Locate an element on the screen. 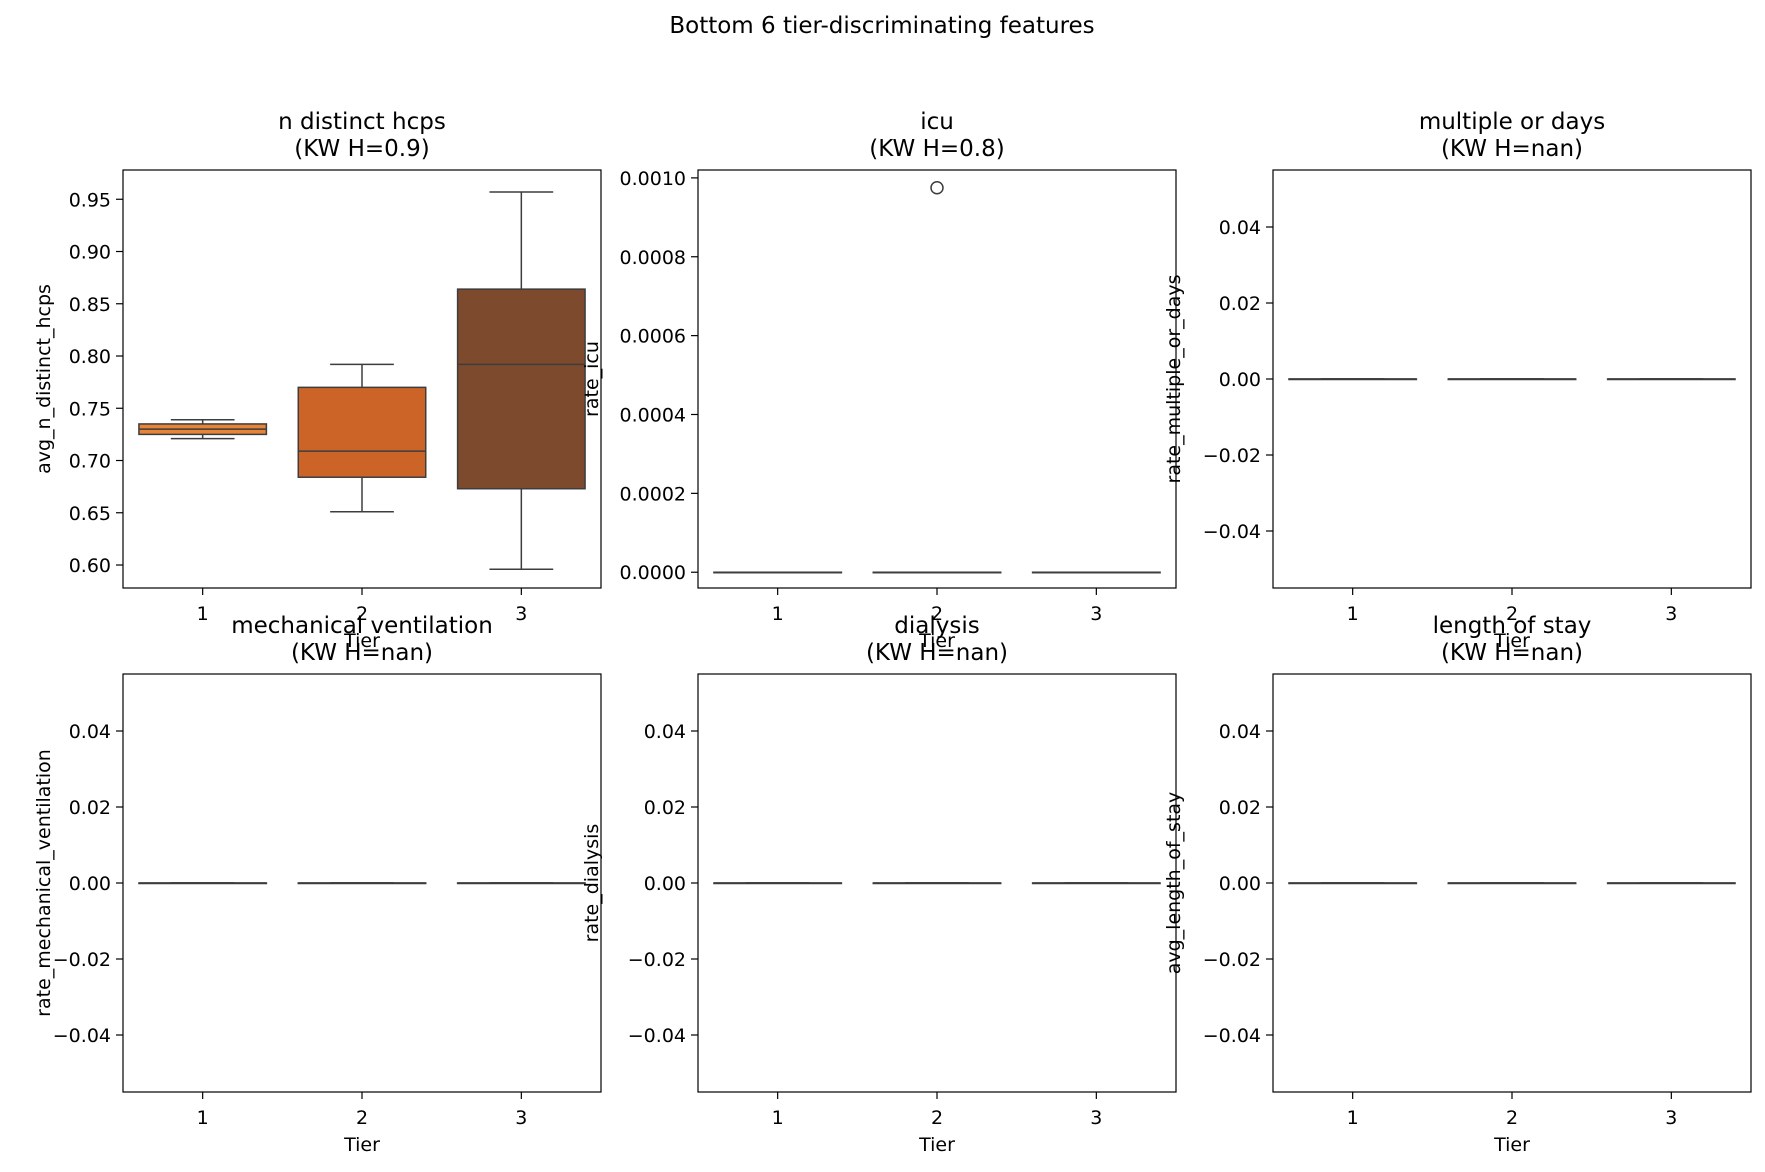 Image resolution: width=1765 pixels, height=1172 pixels. y-tick-label: 0.0002 is located at coordinates (653, 494).